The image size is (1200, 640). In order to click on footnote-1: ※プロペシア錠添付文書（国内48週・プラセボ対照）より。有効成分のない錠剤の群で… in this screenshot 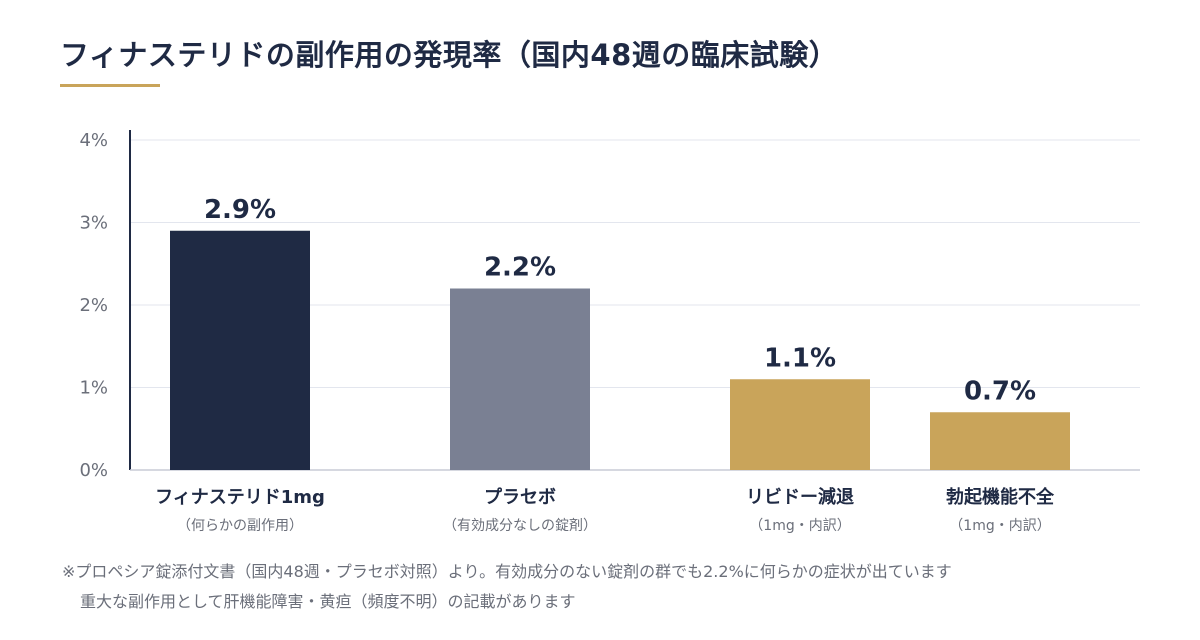, I will do `click(507, 571)`.